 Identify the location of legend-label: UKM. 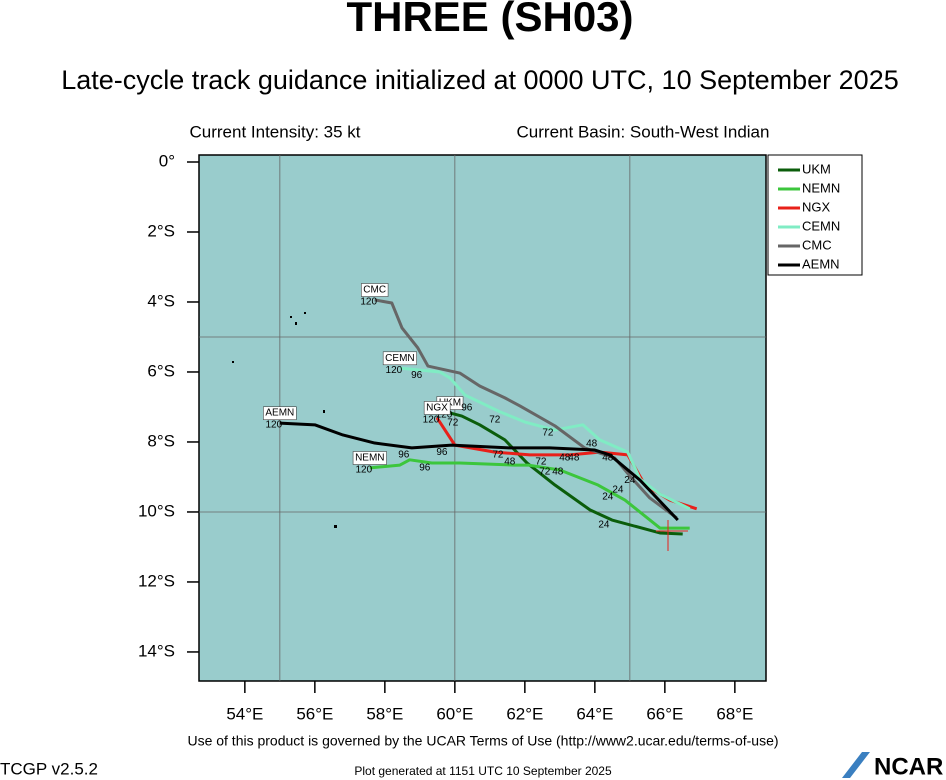
(816, 168).